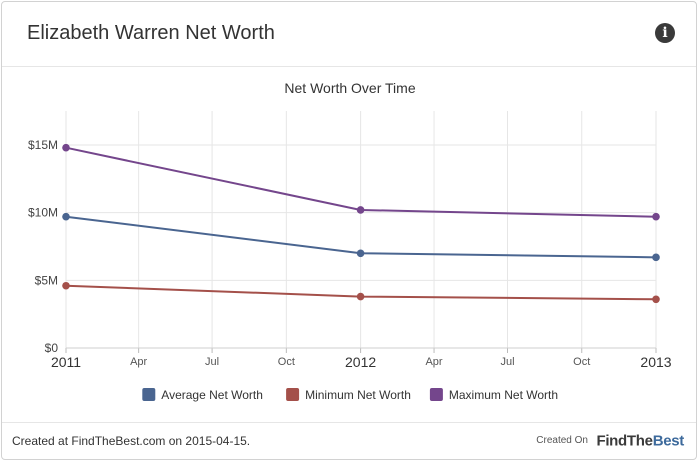 Image resolution: width=700 pixels, height=464 pixels. Describe the element at coordinates (212, 395) in the screenshot. I see `legend-label: Average Net Worth` at that location.